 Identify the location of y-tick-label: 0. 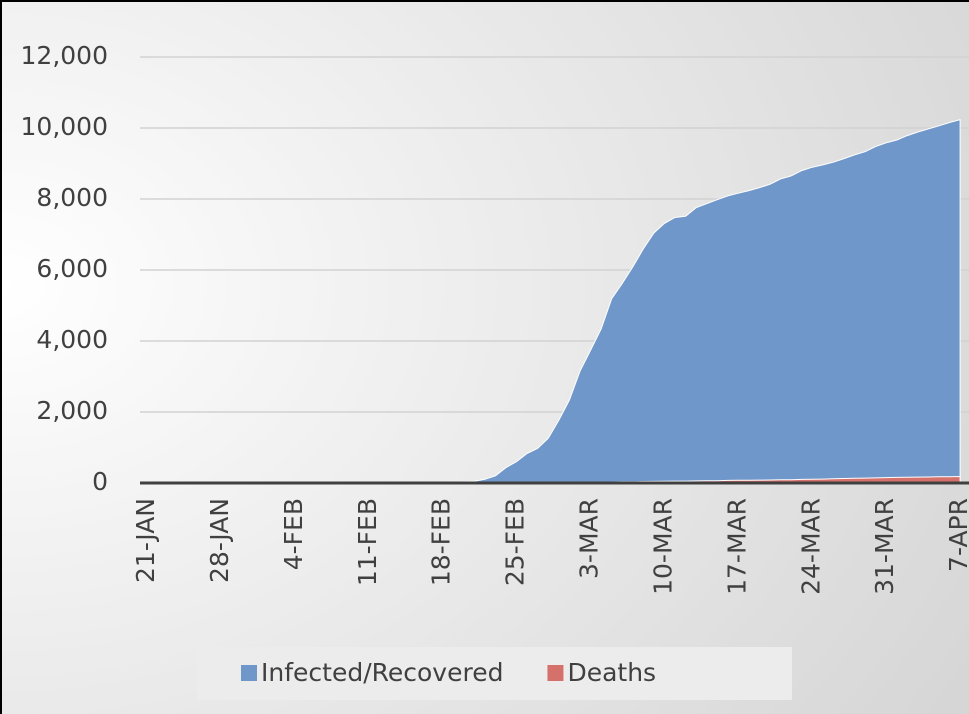
(100, 481).